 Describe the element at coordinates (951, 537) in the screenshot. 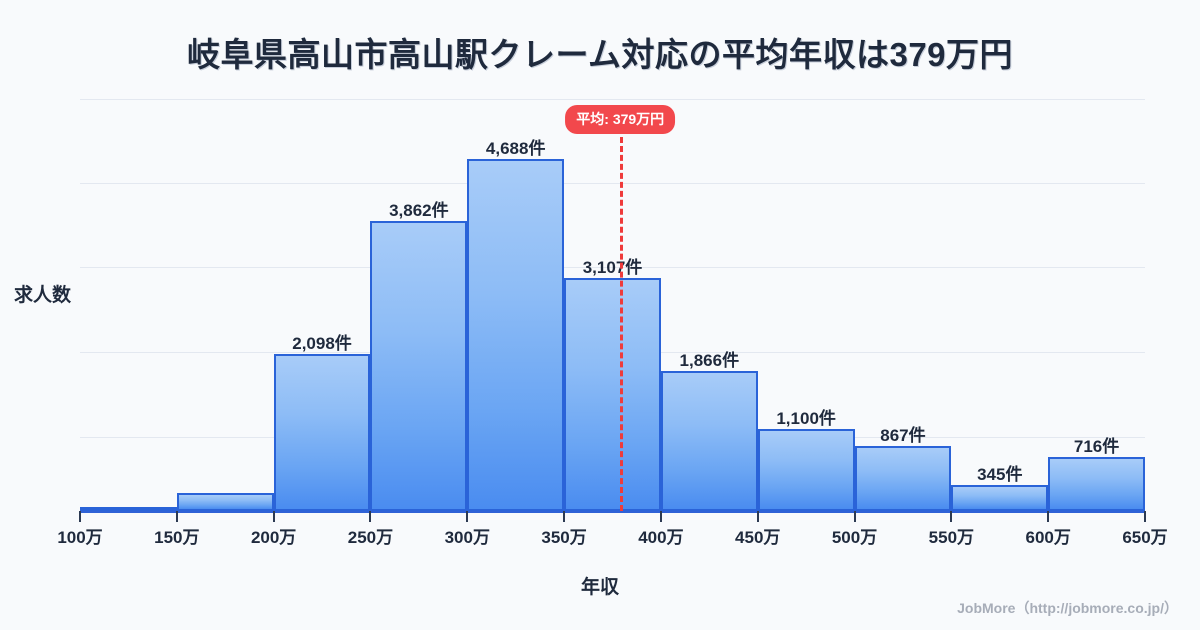

I see `x-axis-tick-label: 550万` at that location.